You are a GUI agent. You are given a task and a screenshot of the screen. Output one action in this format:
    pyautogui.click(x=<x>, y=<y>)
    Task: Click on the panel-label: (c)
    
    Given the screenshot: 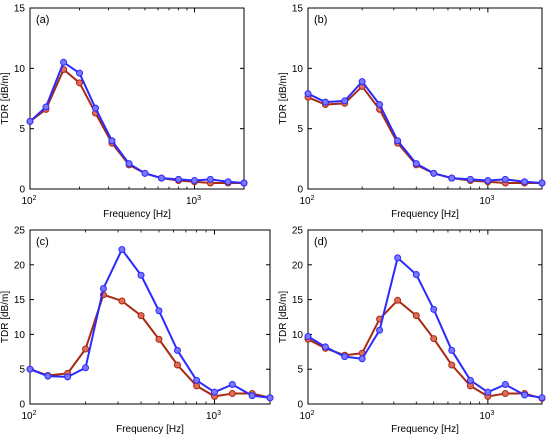 What is the action you would take?
    pyautogui.click(x=42, y=242)
    